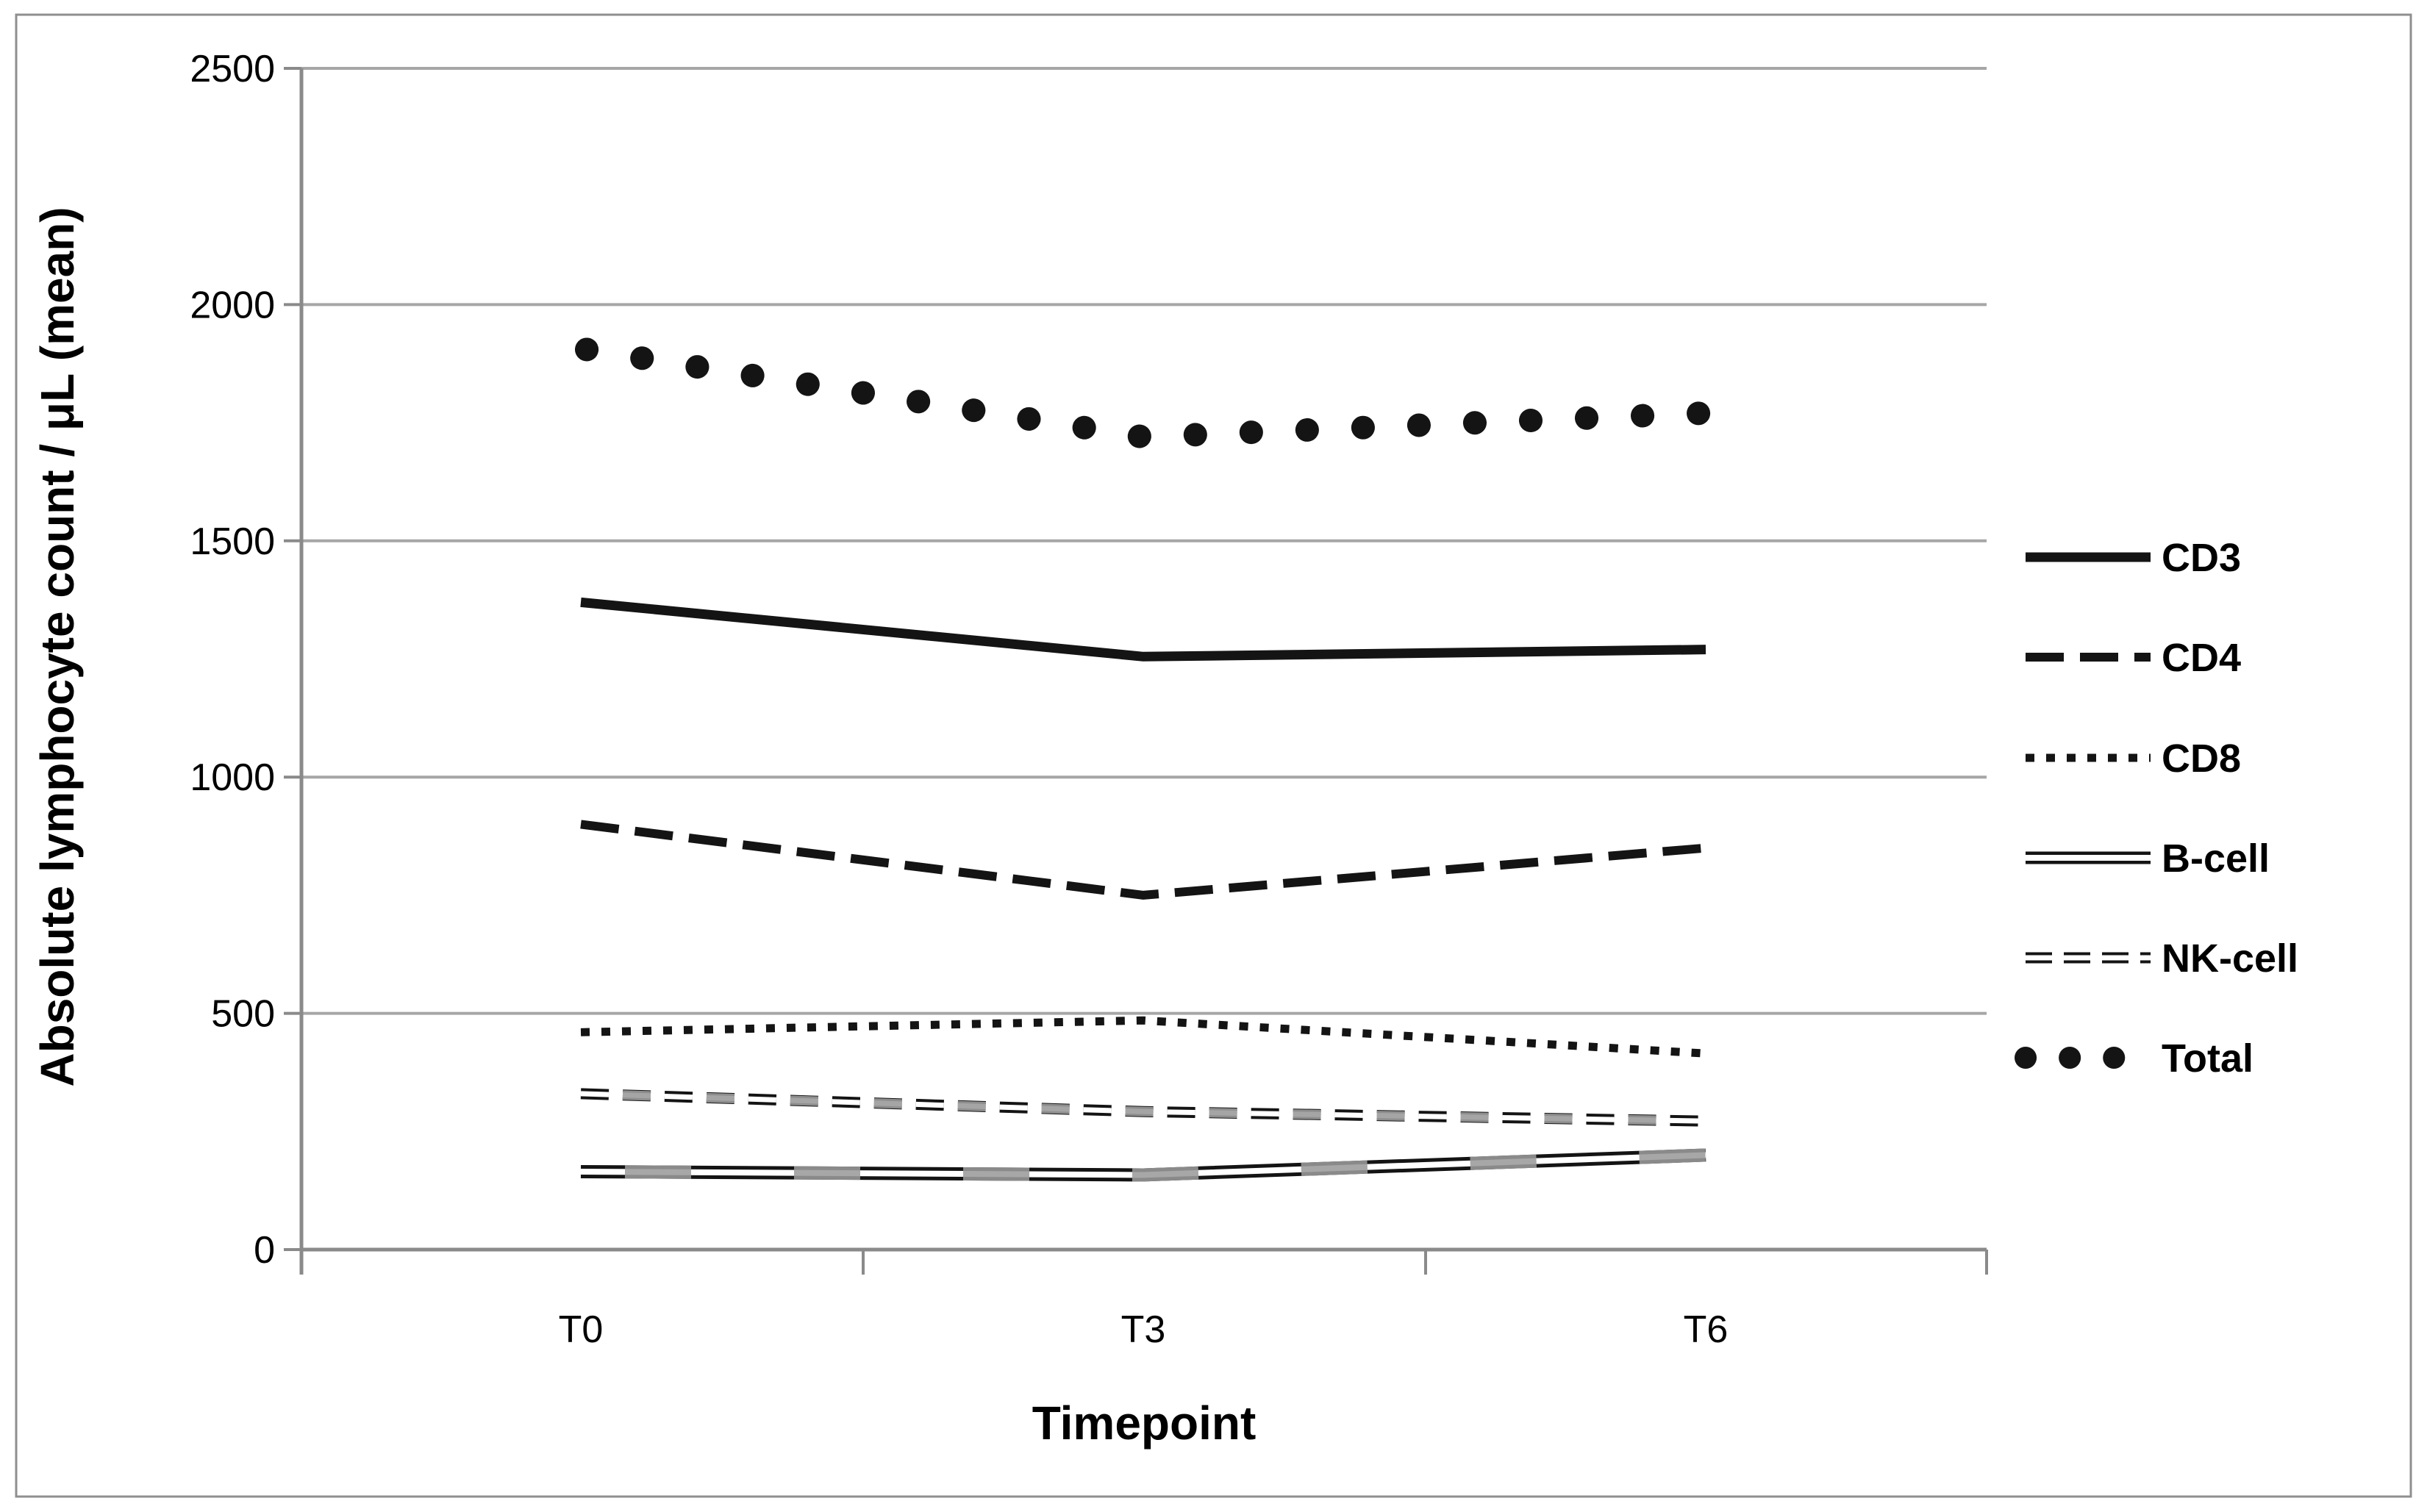  Describe the element at coordinates (2201, 558) in the screenshot. I see `legend-label-CD3: CD3` at that location.